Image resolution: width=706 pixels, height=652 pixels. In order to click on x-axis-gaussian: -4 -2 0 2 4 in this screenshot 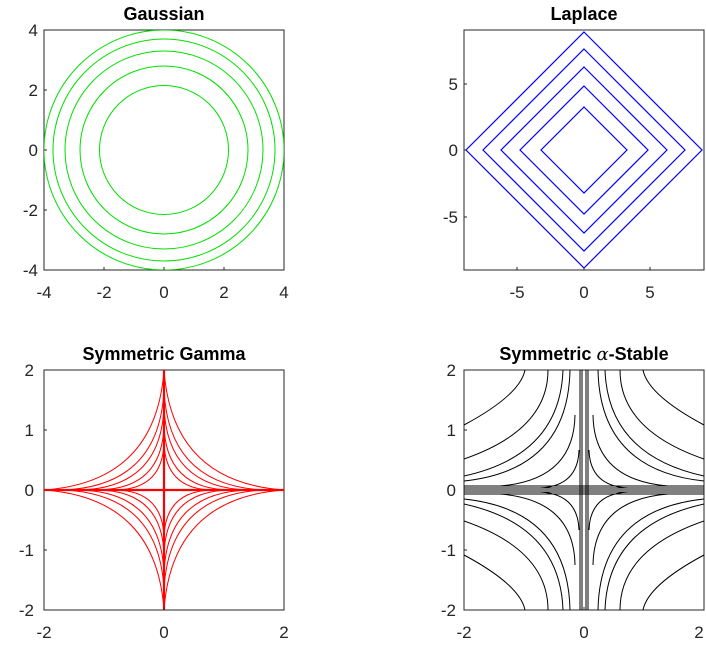, I will do `click(162, 284)`.